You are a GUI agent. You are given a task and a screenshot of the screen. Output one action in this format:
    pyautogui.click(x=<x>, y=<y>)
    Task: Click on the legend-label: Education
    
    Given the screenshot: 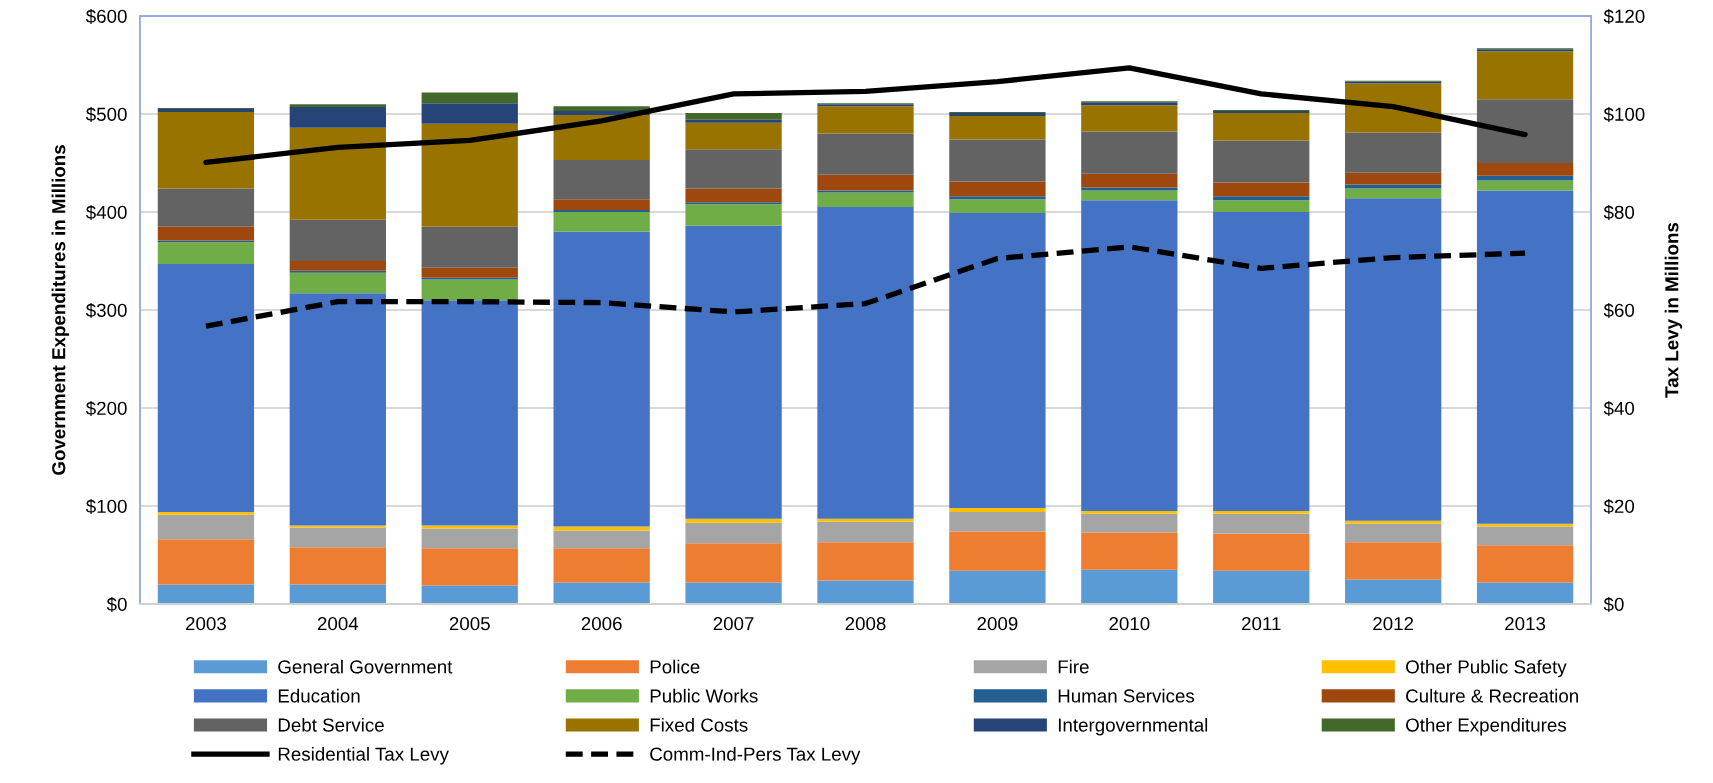 What is the action you would take?
    pyautogui.click(x=319, y=695)
    